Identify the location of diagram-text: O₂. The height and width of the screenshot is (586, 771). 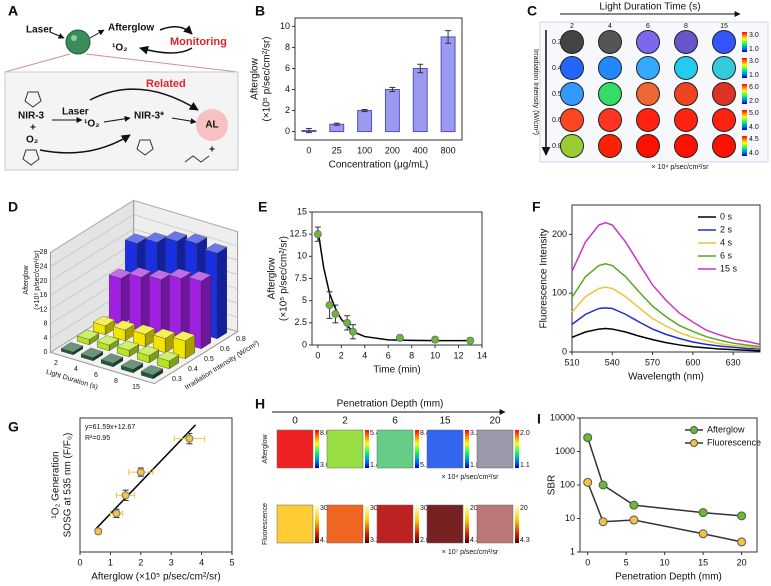
(32, 140).